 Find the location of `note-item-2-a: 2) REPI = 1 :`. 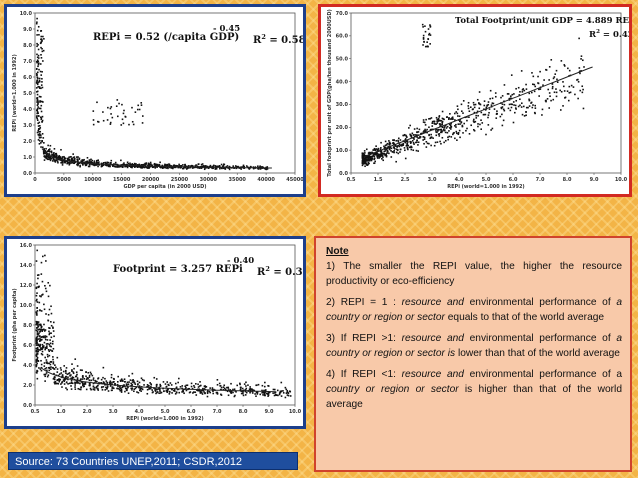

note-item-2-a: 2) REPI = 1 : is located at coordinates (364, 302).